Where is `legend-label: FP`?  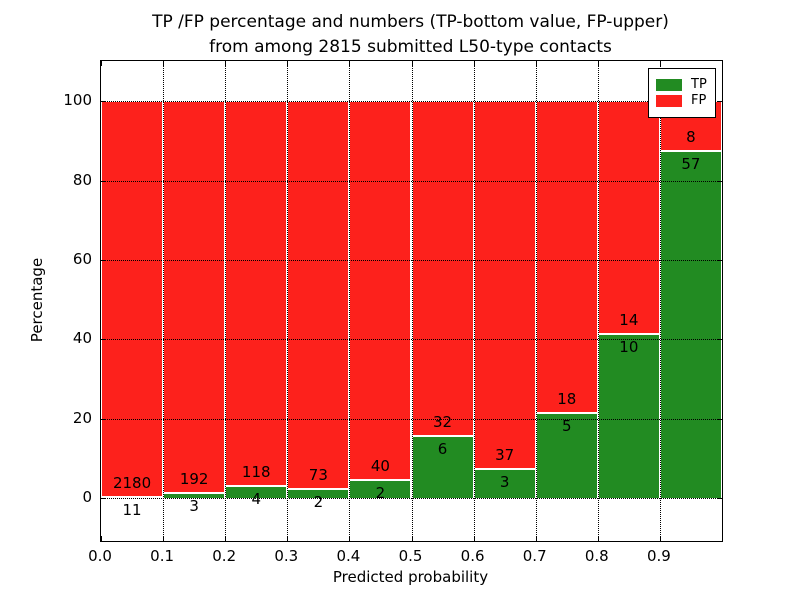
legend-label: FP is located at coordinates (699, 100).